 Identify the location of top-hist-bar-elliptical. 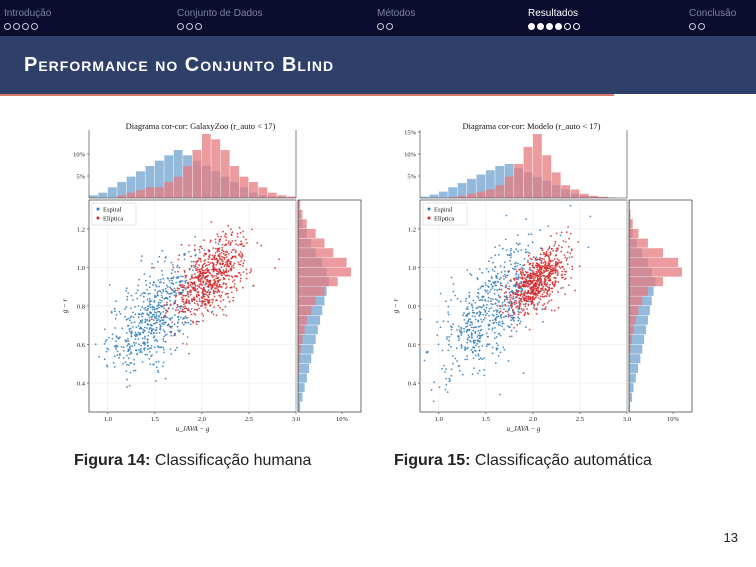
(509, 187).